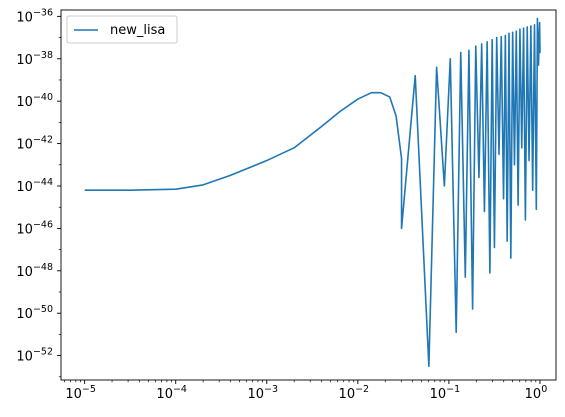  I want to click on x-tick-label: 10⁻², so click(354, 393).